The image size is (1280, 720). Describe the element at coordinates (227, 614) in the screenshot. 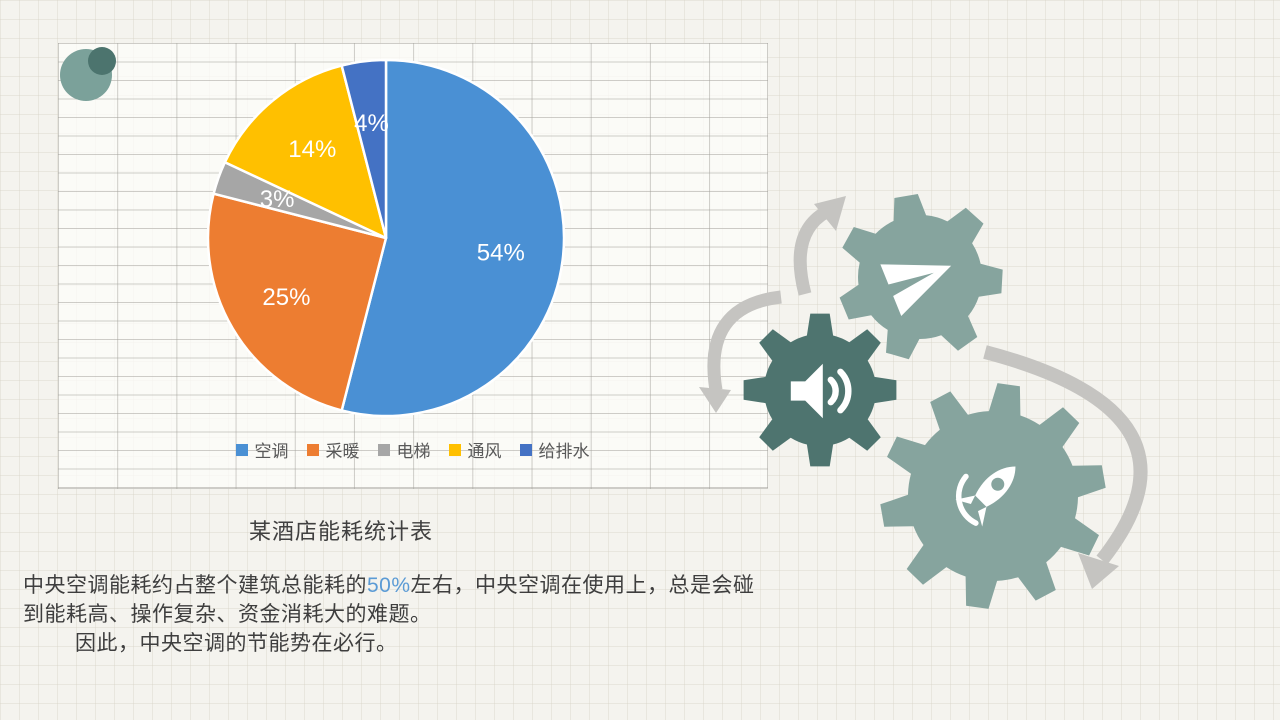

I see `body-line-2: 到能耗高、操作复杂、资金消耗大的难题。` at that location.